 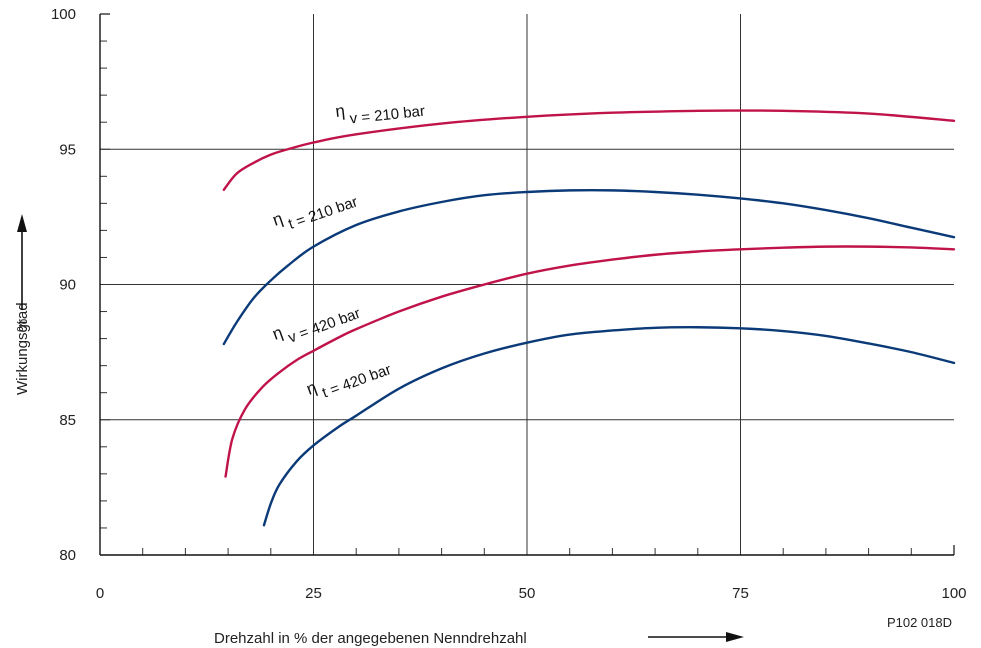 What do you see at coordinates (349, 379) in the screenshot?
I see `curve-label-eta-t-420: ηt = 420 bar` at bounding box center [349, 379].